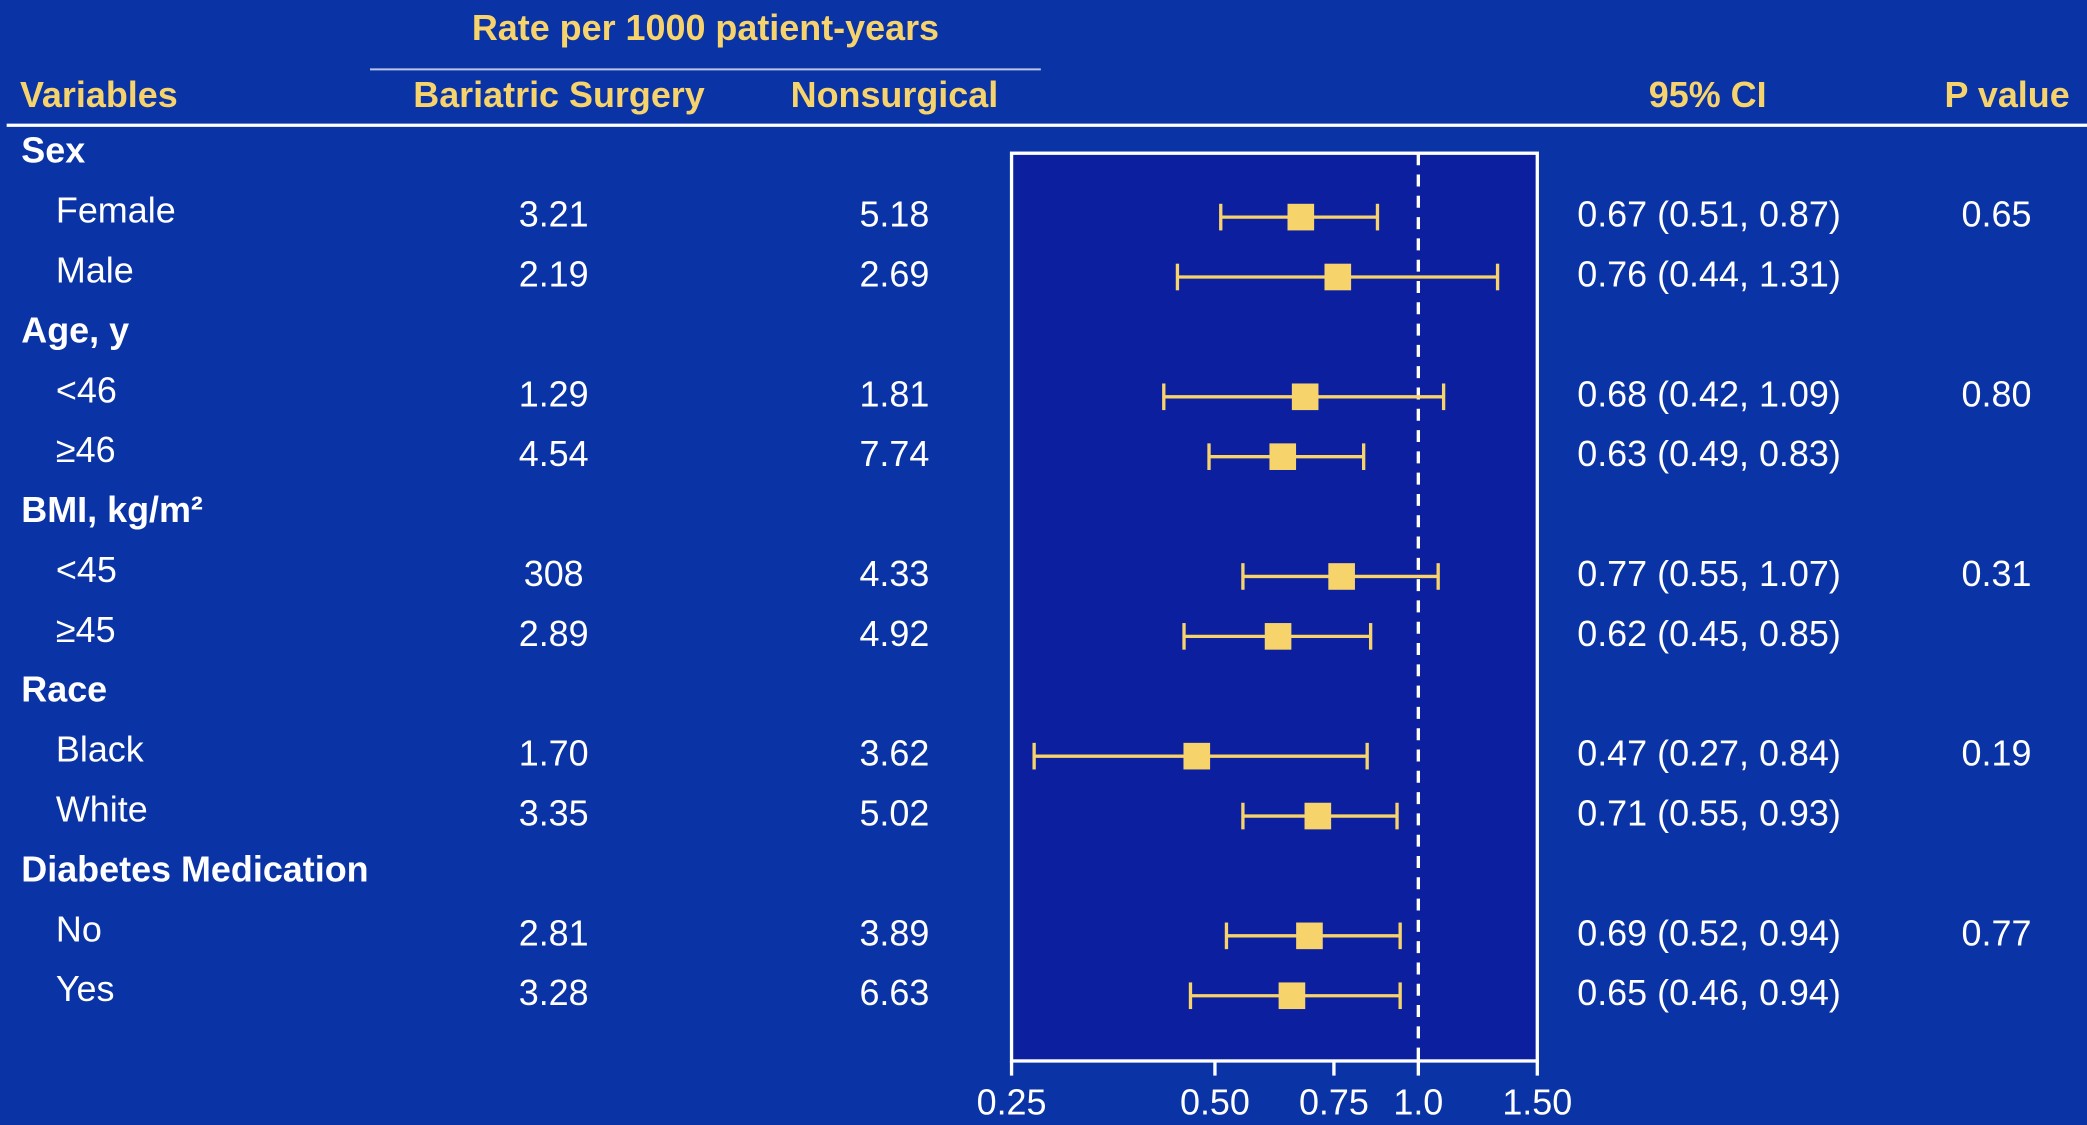  What do you see at coordinates (1709, 753) in the screenshot?
I see `ci-label: 0.47 (0.27, 0.84)` at bounding box center [1709, 753].